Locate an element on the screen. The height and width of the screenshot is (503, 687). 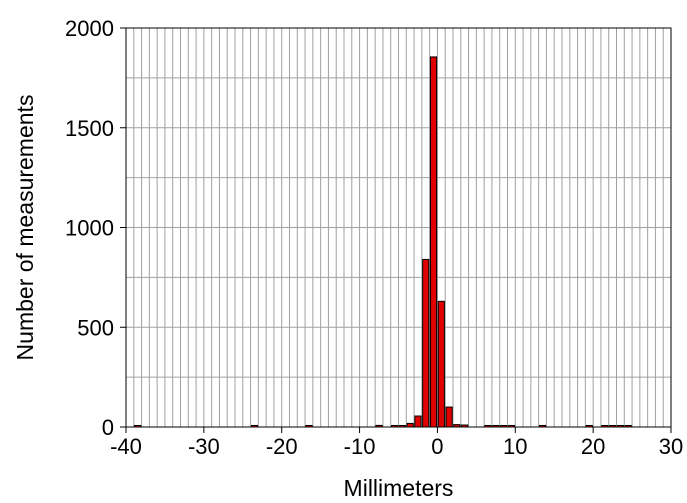
y-tick-label: 0 is located at coordinates (108, 427).